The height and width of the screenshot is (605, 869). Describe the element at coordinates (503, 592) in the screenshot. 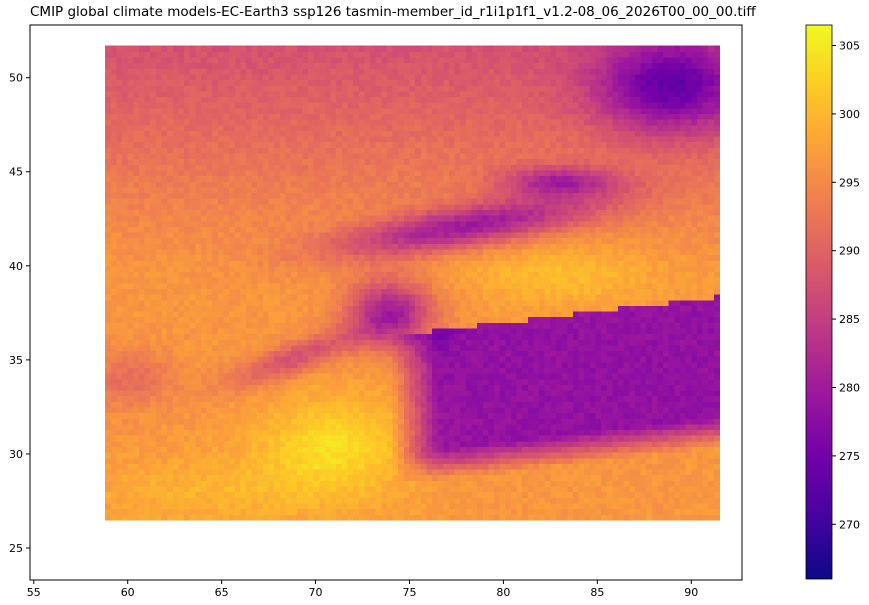

I see `x-tick-label: 80` at that location.